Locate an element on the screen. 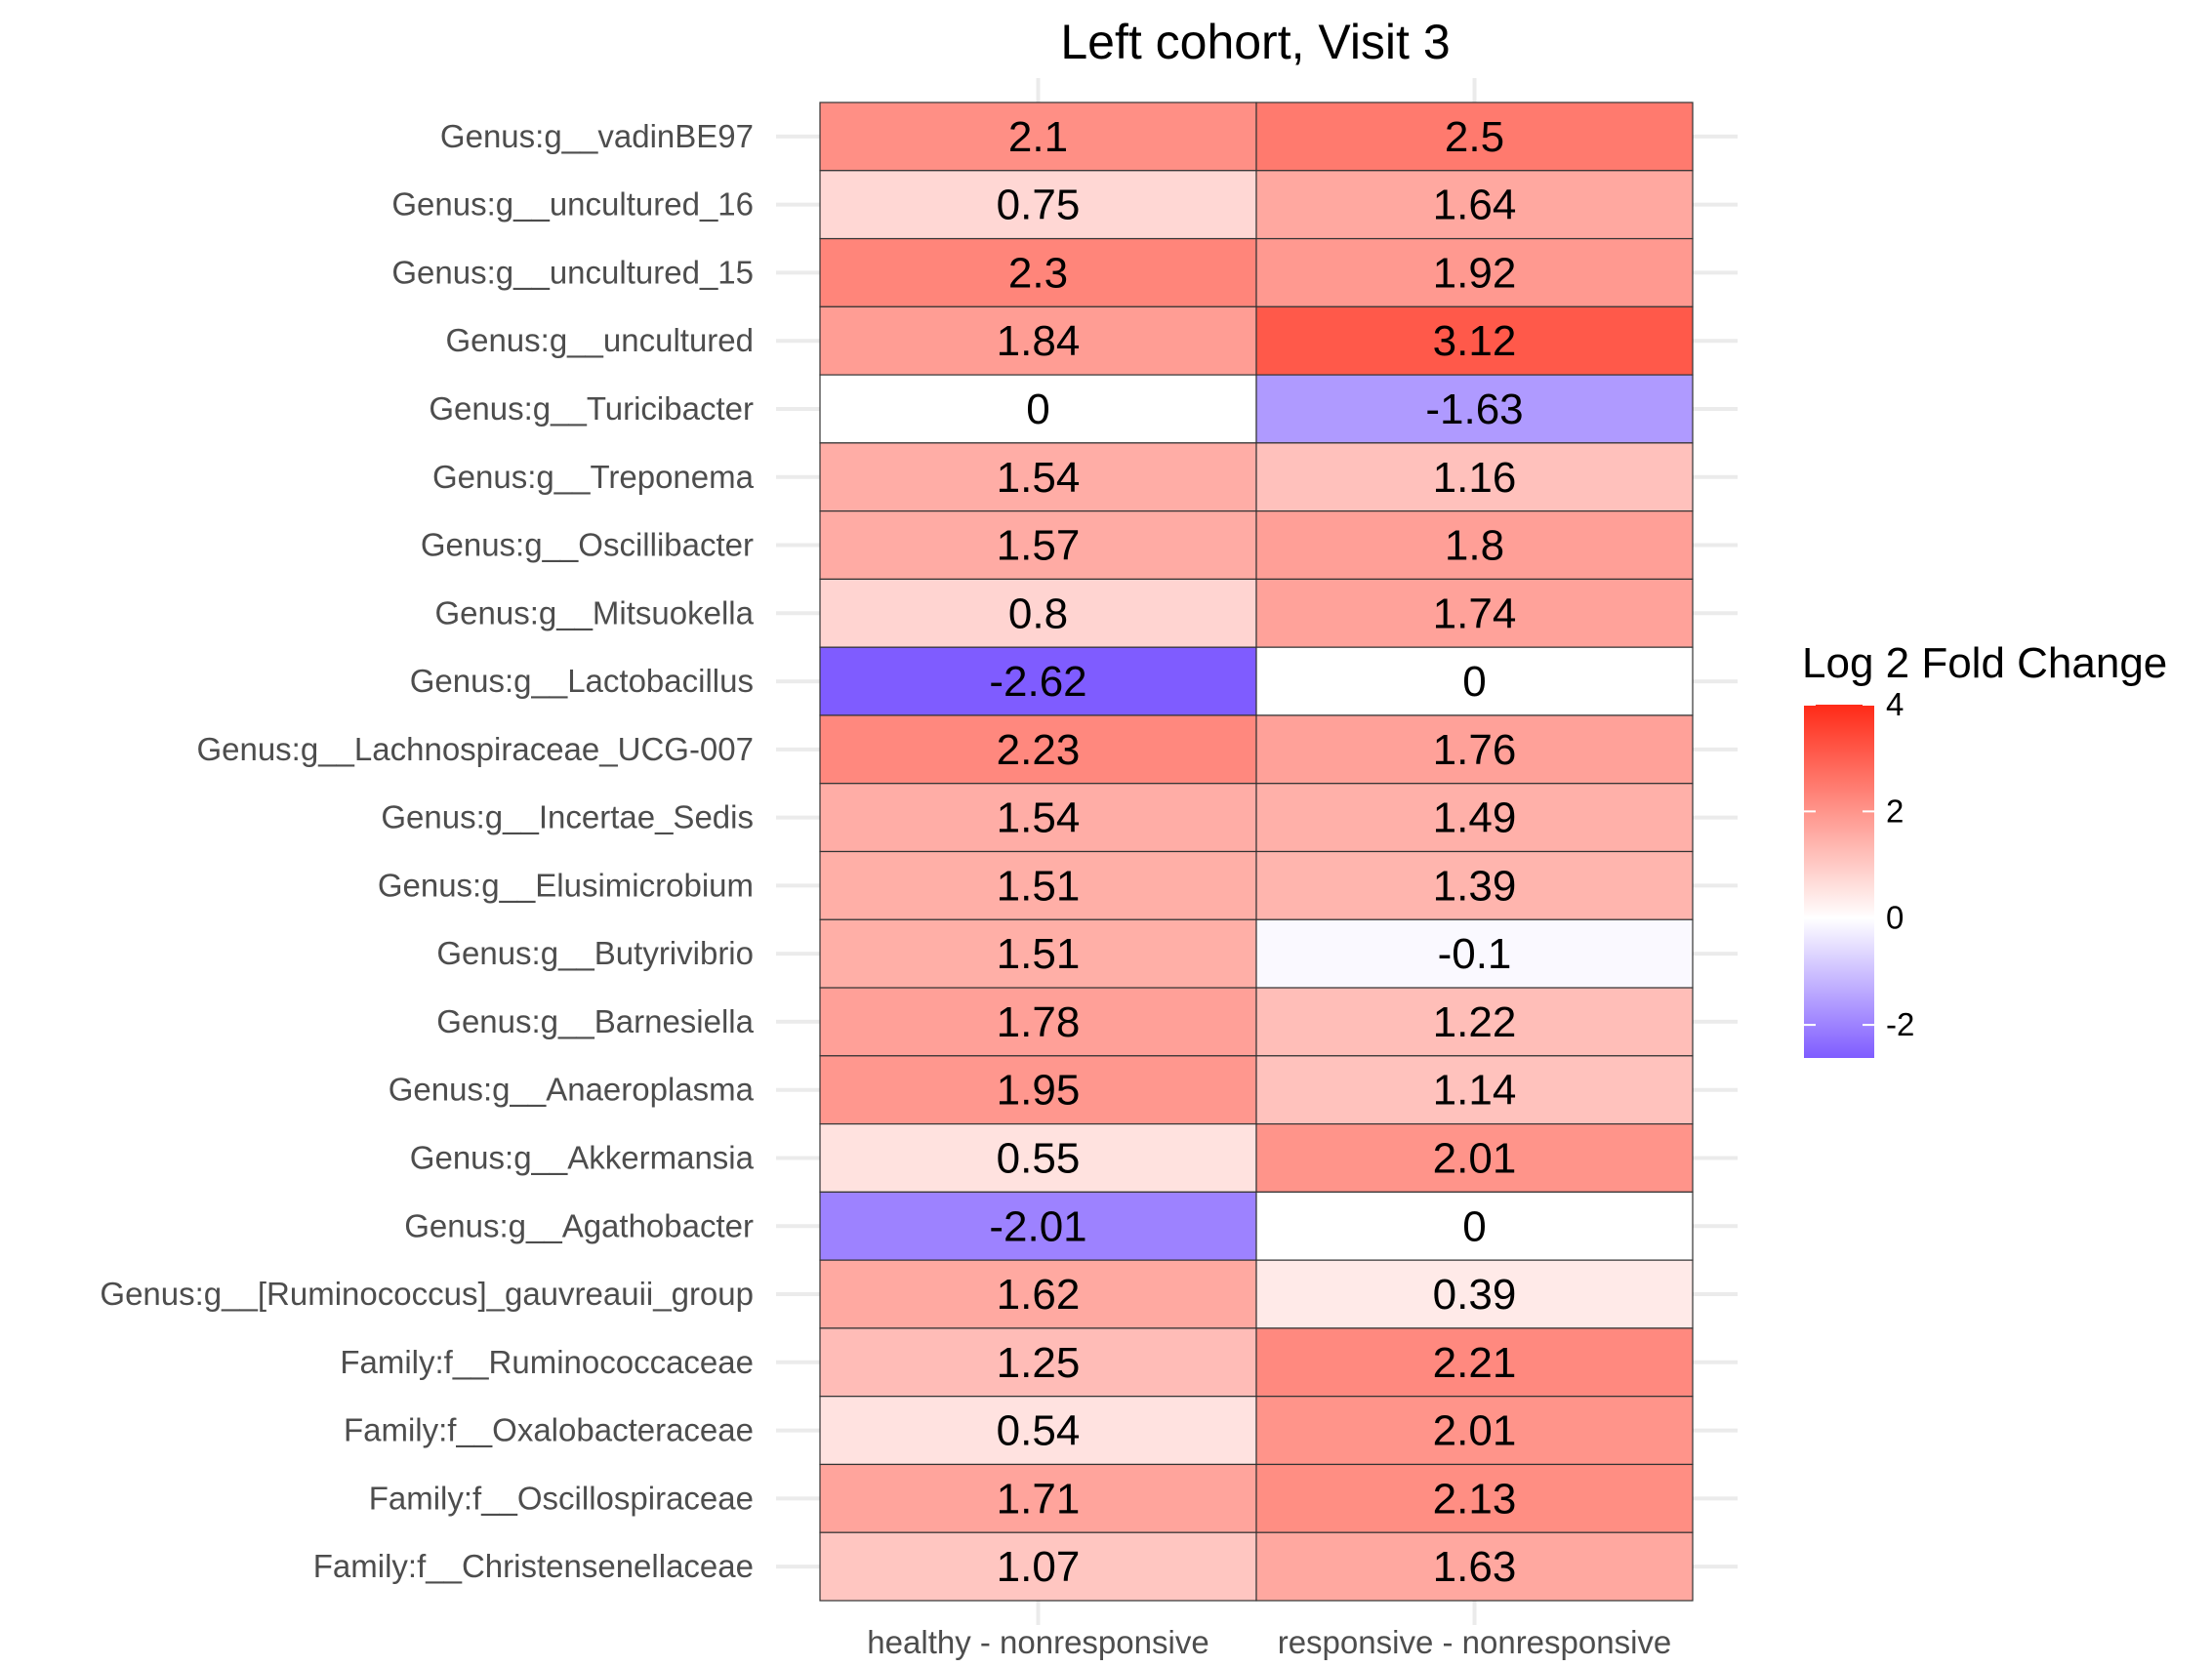 This screenshot has width=2212, height=1667. cell-value-label: 2.1 is located at coordinates (1038, 137).